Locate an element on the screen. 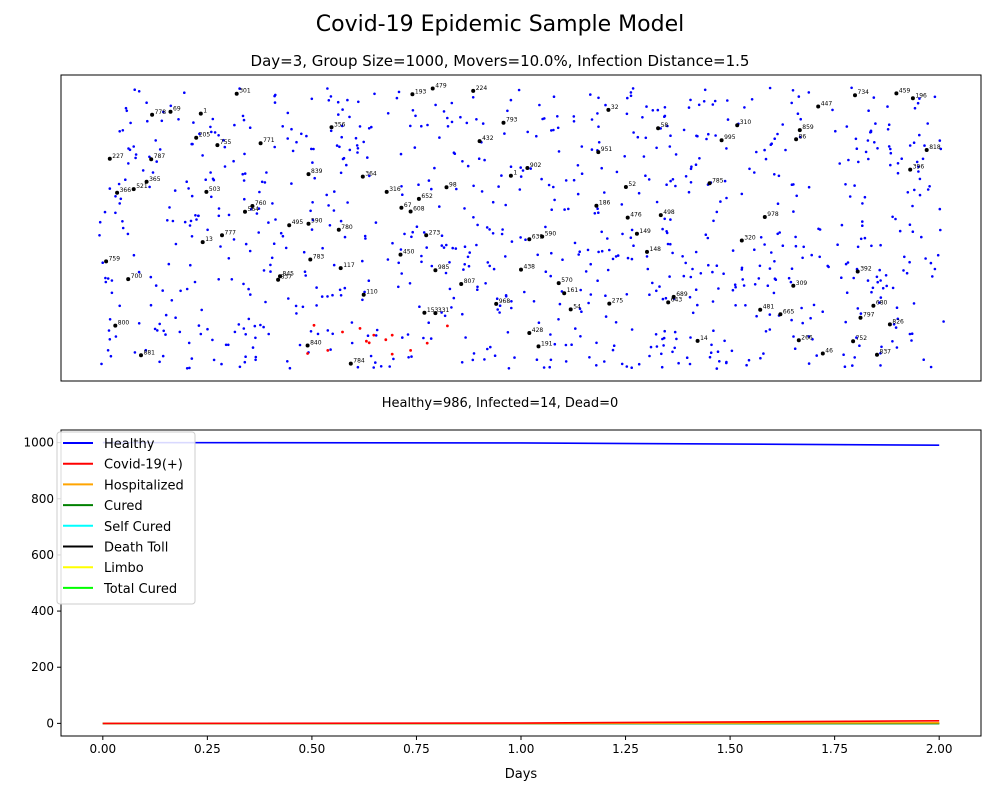 The image size is (1000, 800). legend-label: Hospitalized is located at coordinates (144, 485).